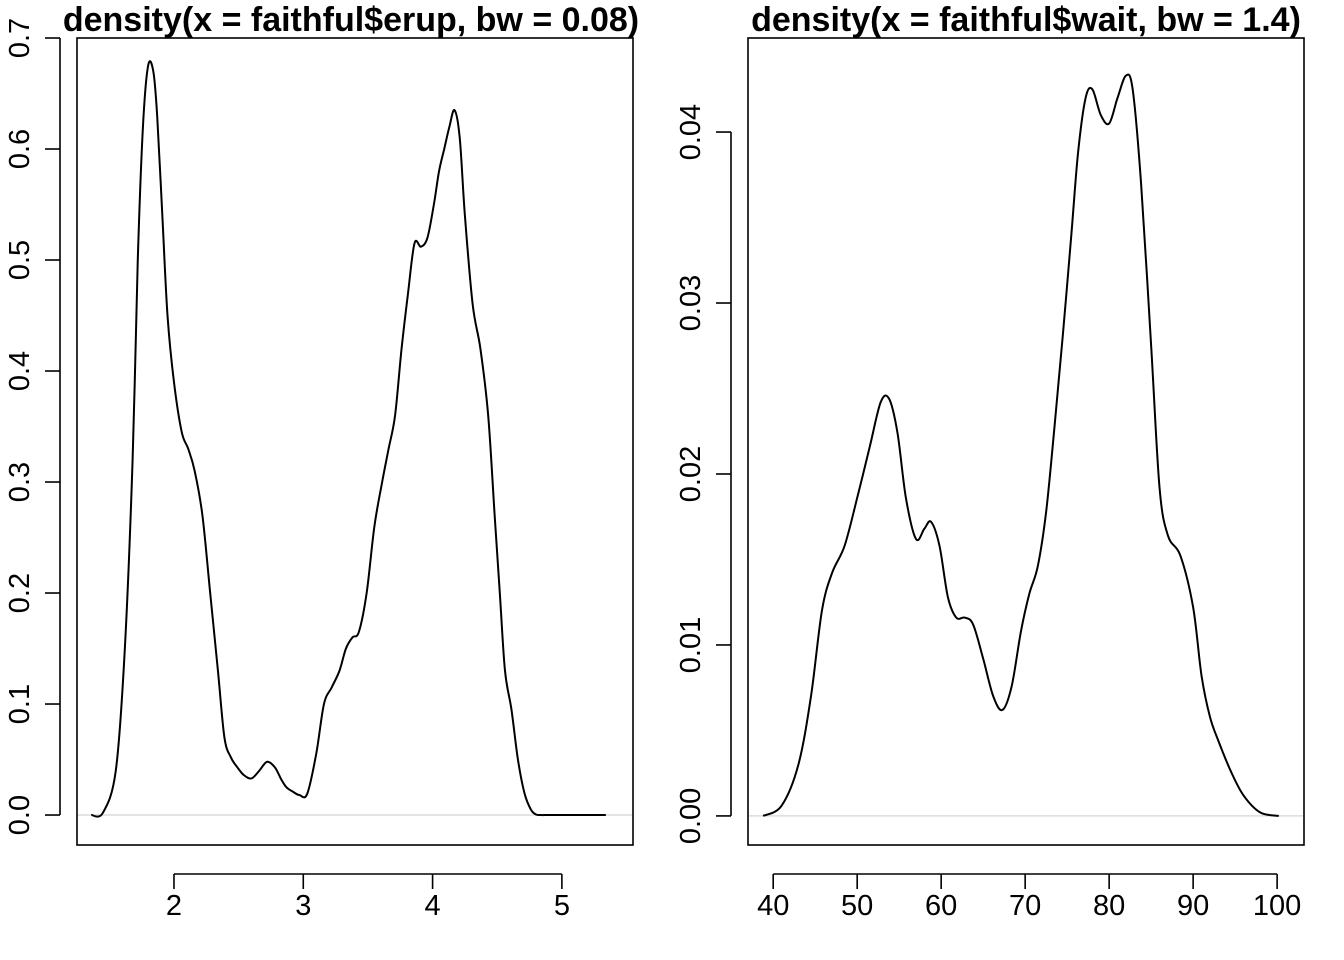  I want to click on chart-title: density(x = faithful$wait, bw = 1.4), so click(1026, 20).